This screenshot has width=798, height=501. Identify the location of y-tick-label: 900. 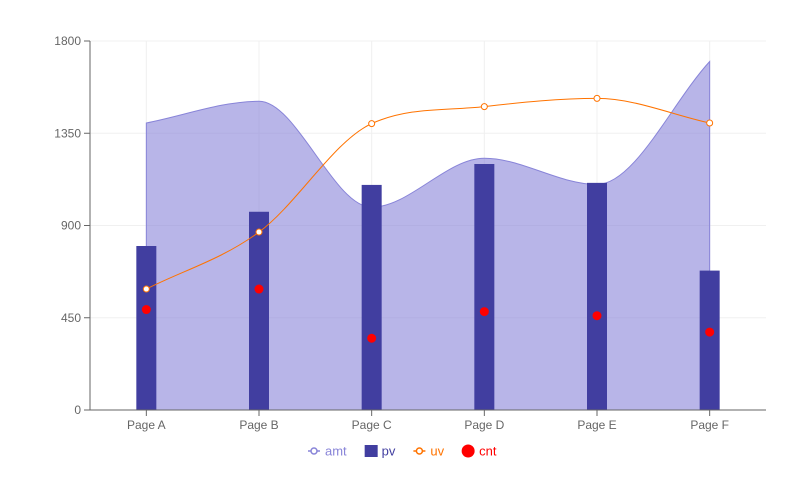
(71, 226).